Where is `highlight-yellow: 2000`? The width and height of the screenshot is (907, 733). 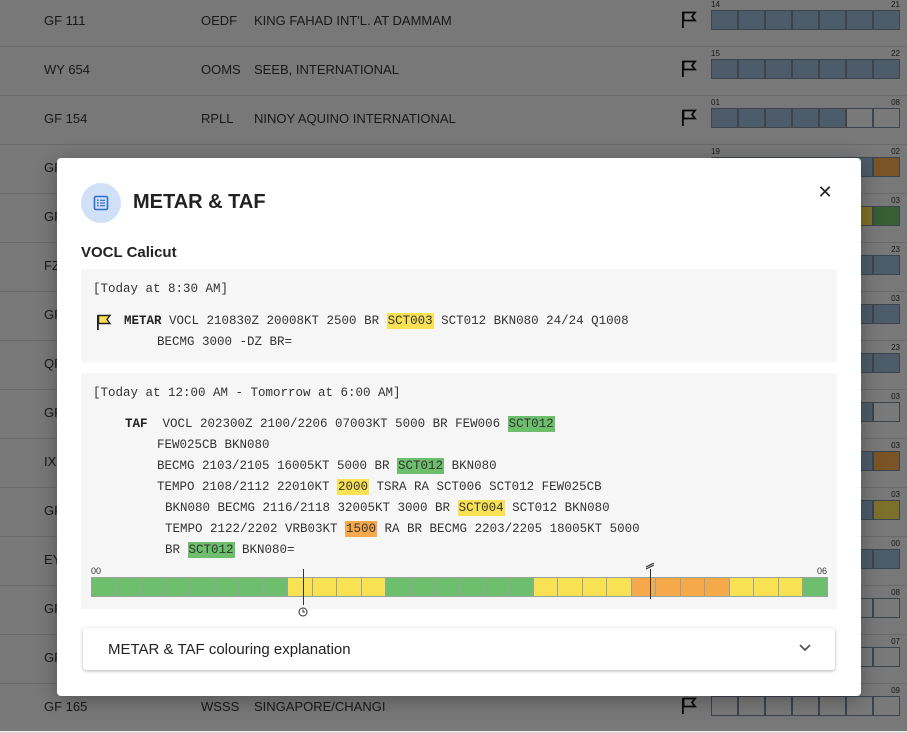 highlight-yellow: 2000 is located at coordinates (353, 487).